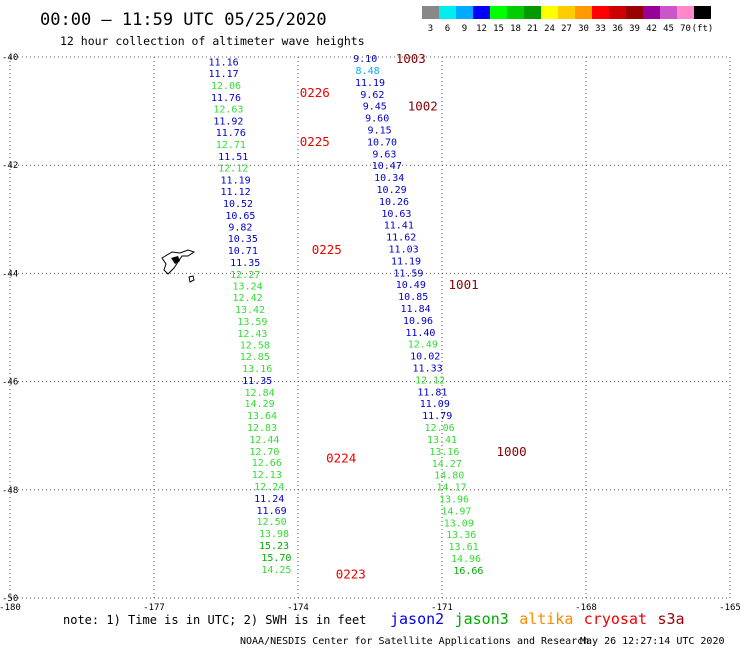  I want to click on legend-entry: s3a, so click(671, 619).